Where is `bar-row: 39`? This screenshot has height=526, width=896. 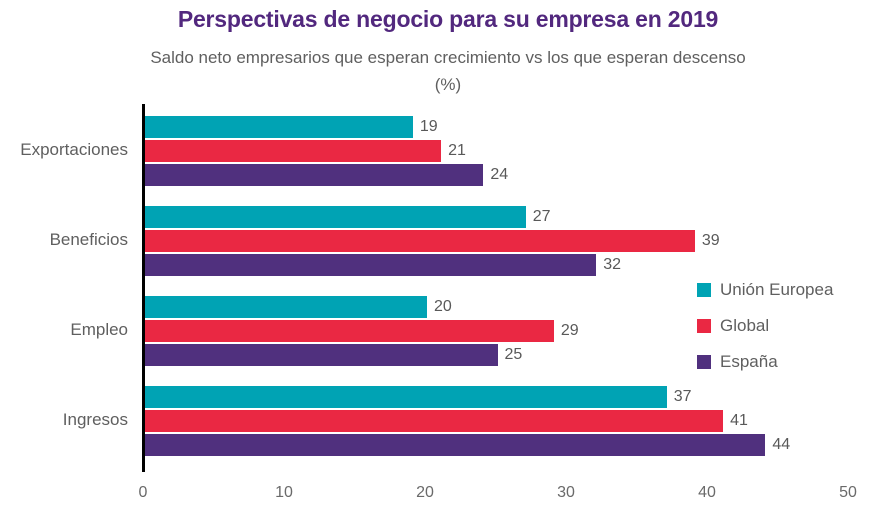
bar-row: 39 is located at coordinates (432, 241).